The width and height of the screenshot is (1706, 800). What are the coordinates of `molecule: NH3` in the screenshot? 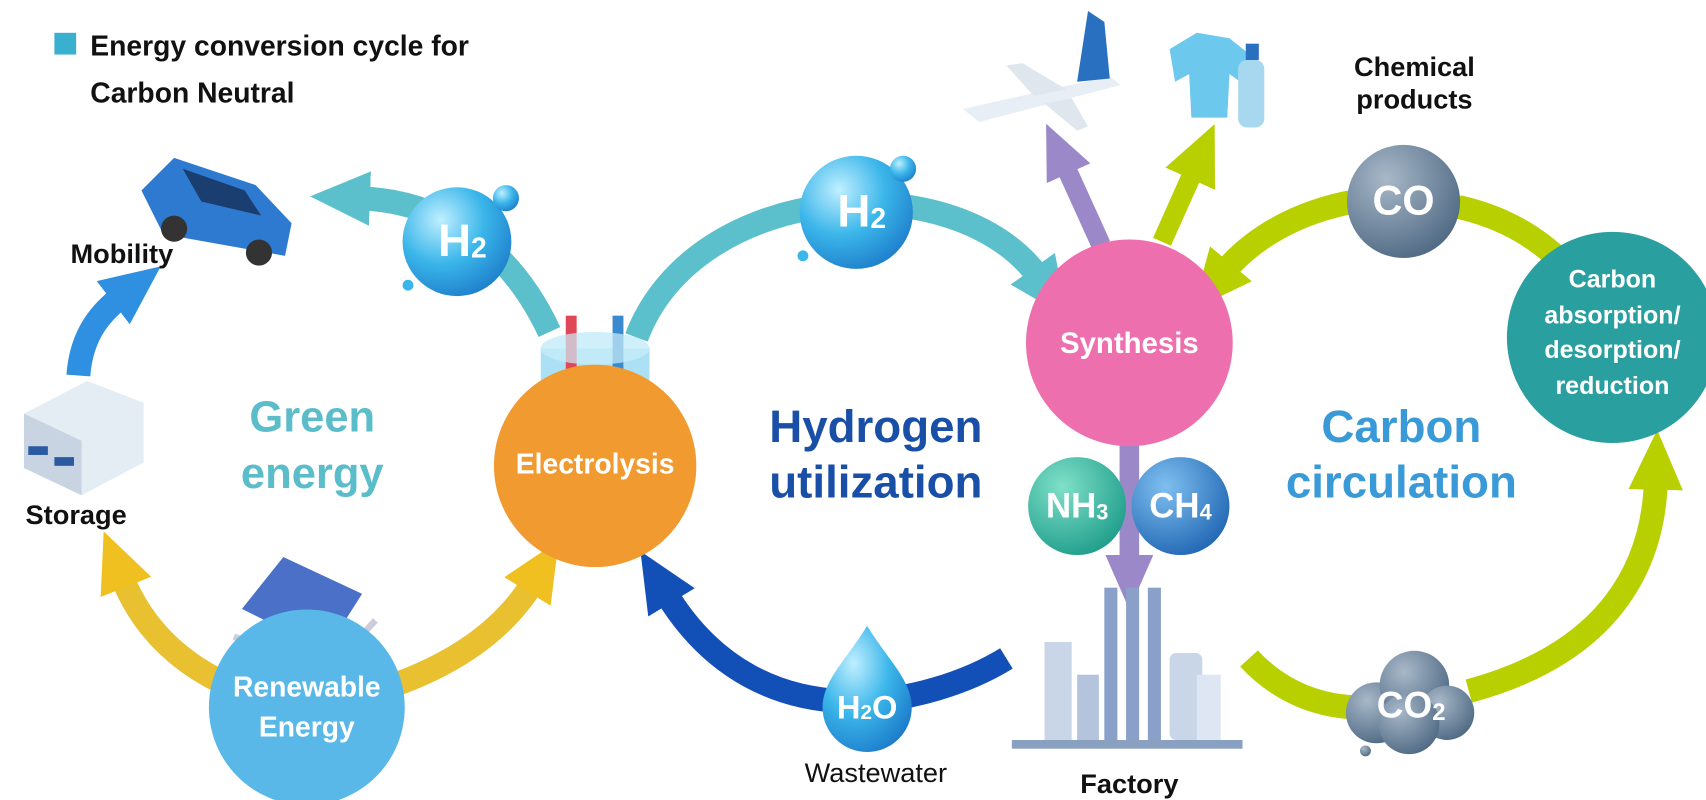 It's located at (1077, 505).